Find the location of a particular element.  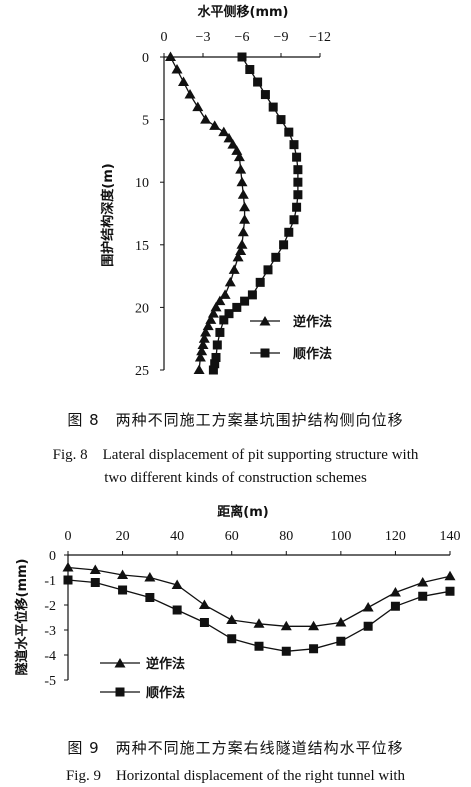

chart1-y-tick-label: 5 is located at coordinates (145, 121).